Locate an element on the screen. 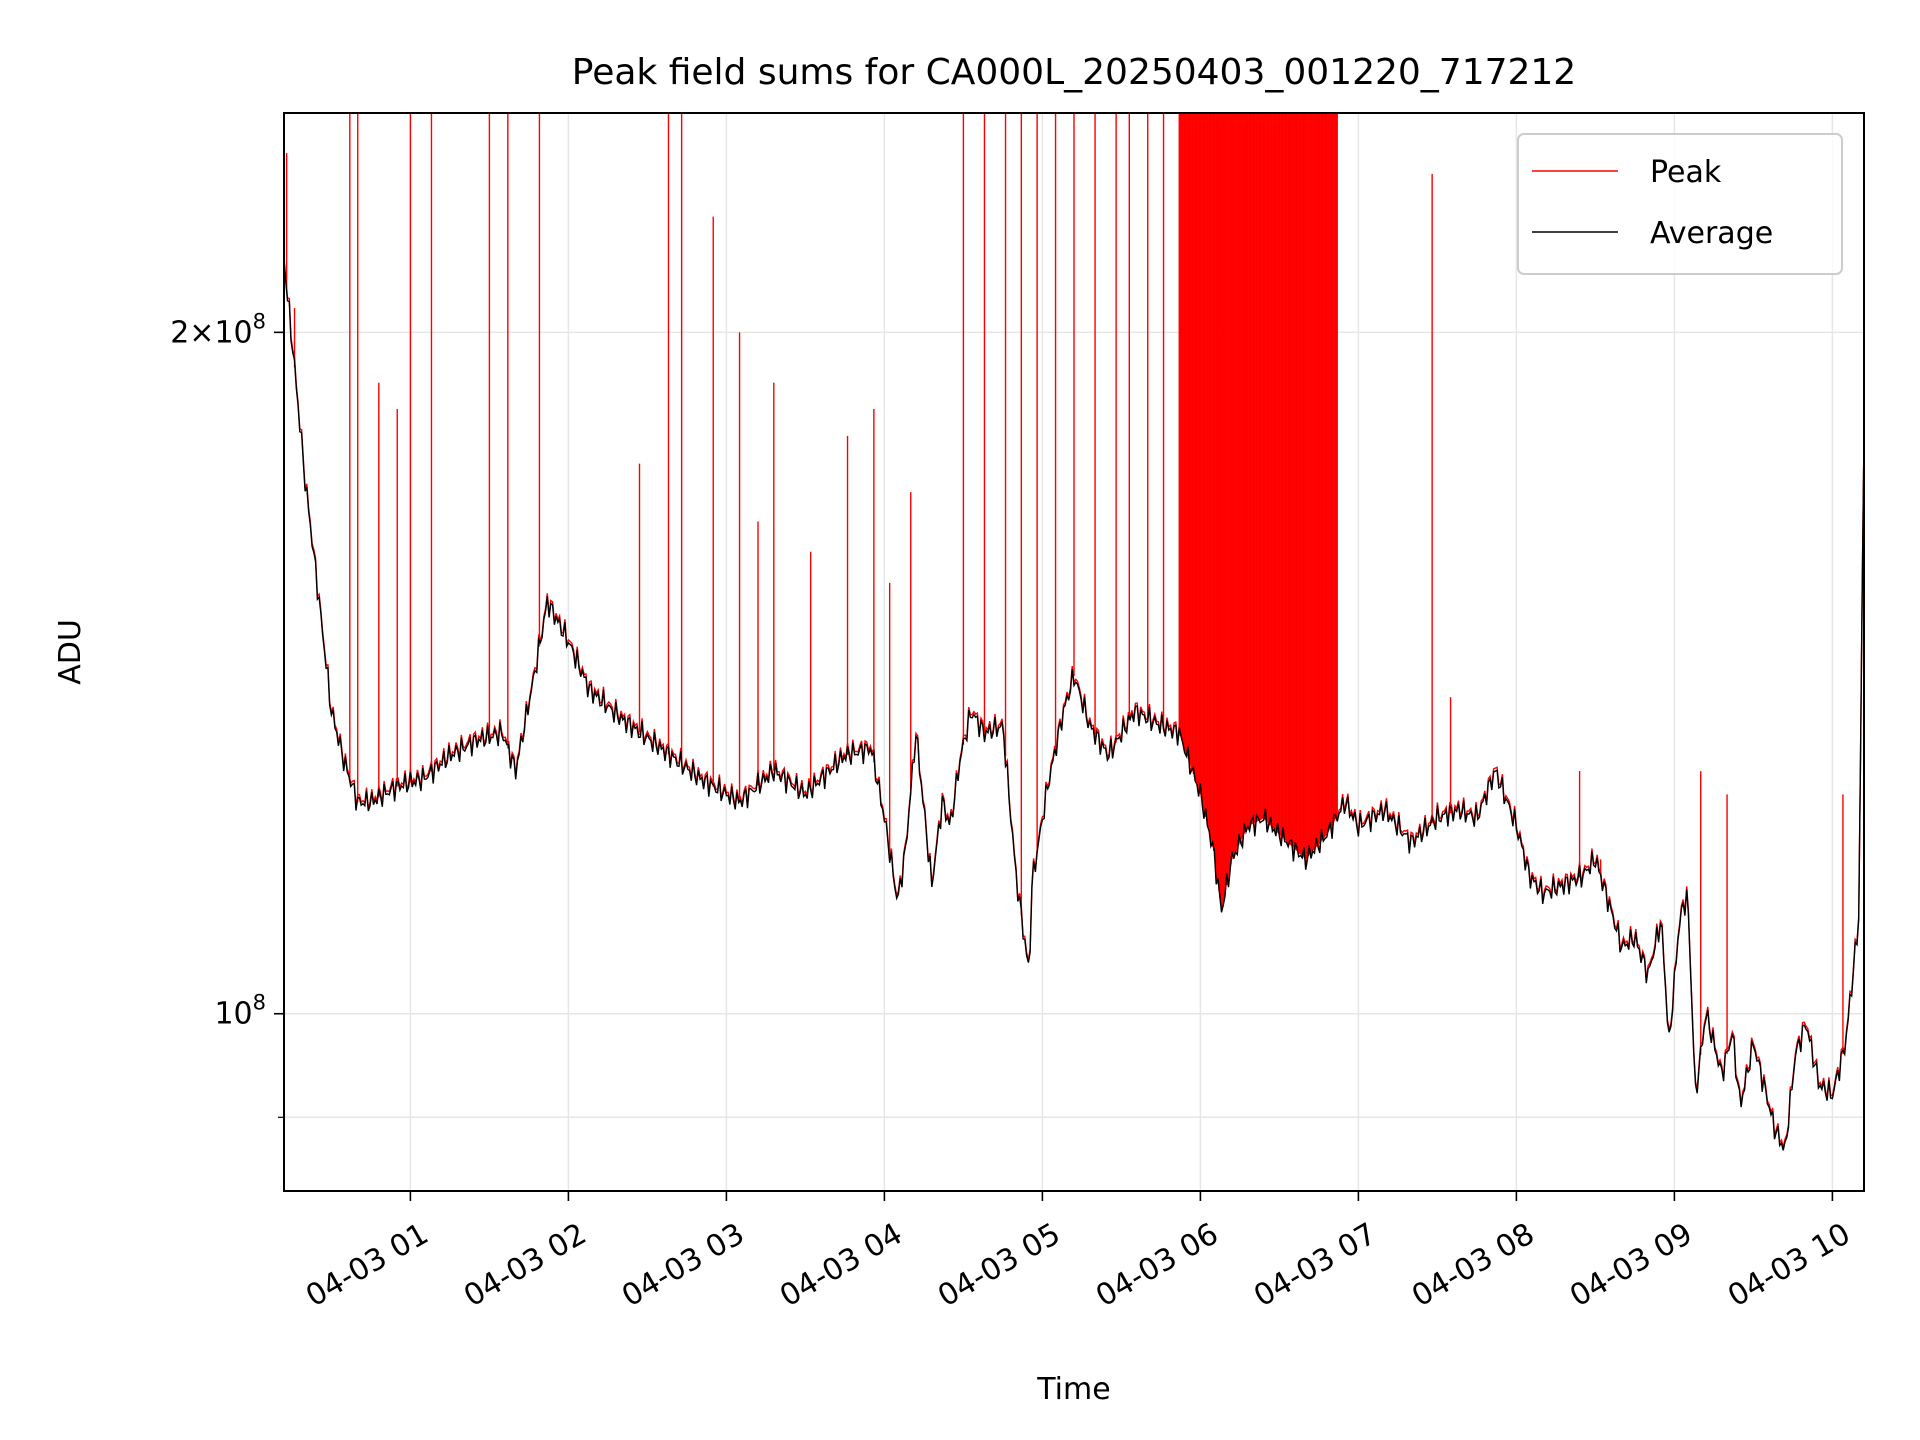  legend-average-label: Average is located at coordinates (1711, 233).